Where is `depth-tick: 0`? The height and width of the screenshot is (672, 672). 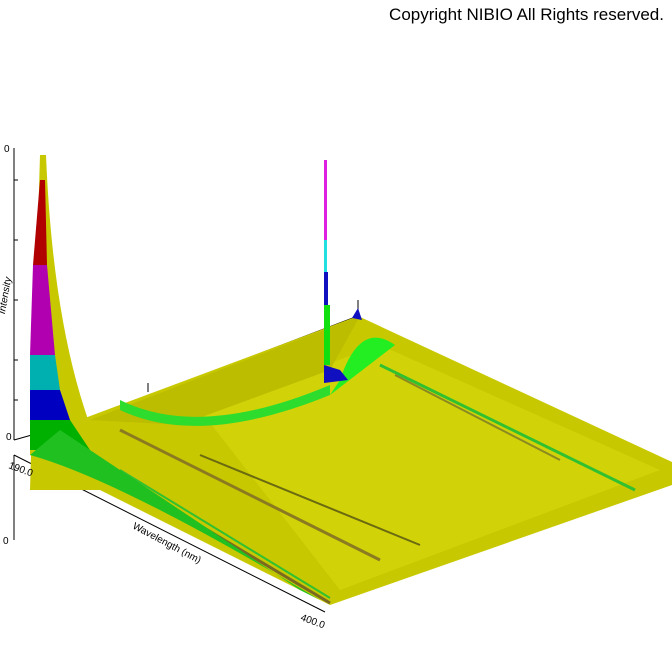 depth-tick: 0 is located at coordinates (6, 541).